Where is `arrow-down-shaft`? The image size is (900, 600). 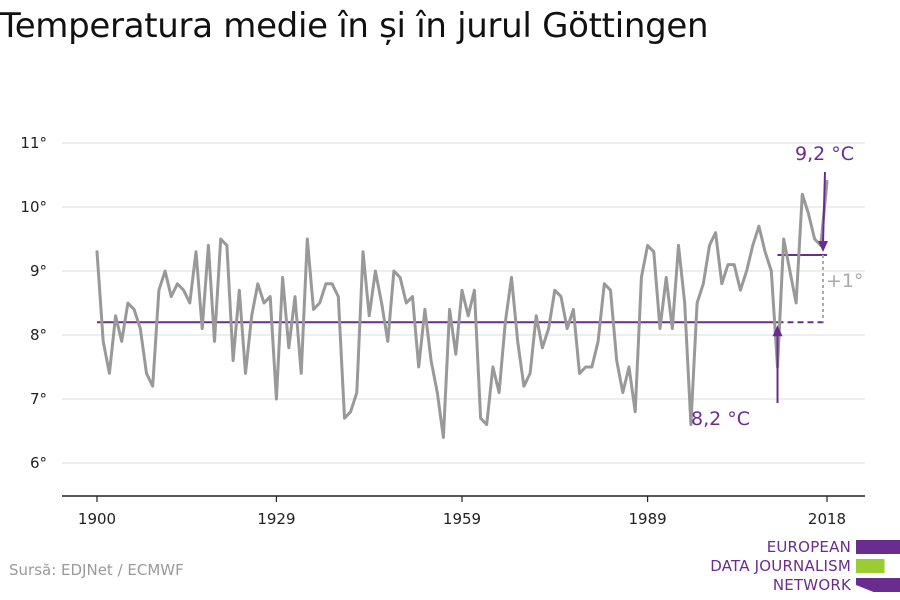
arrow-down-shaft is located at coordinates (824, 207).